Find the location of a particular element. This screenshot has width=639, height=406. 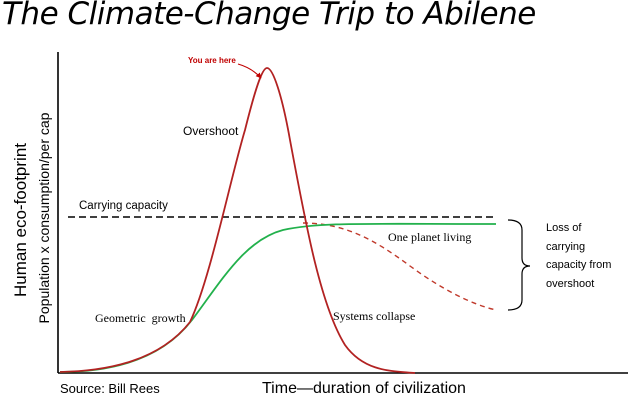

overshoot-label: Overshoot is located at coordinates (211, 131).